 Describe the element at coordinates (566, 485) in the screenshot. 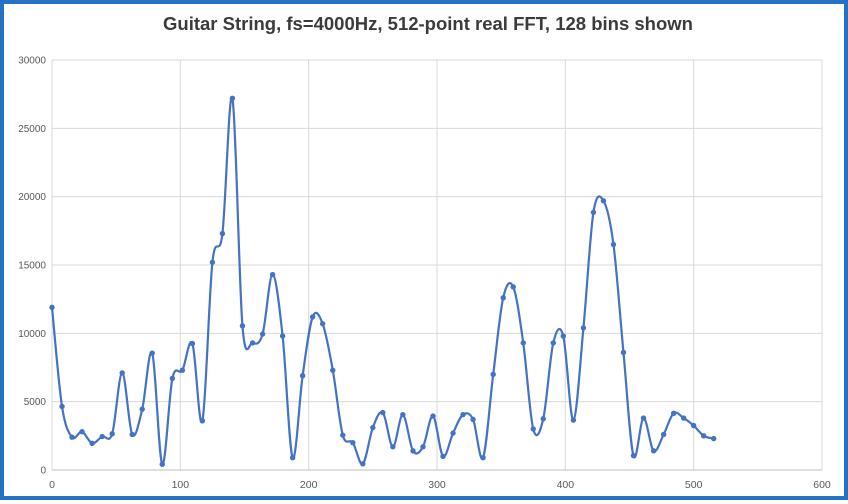

I see `x-tick-label: 400` at that location.